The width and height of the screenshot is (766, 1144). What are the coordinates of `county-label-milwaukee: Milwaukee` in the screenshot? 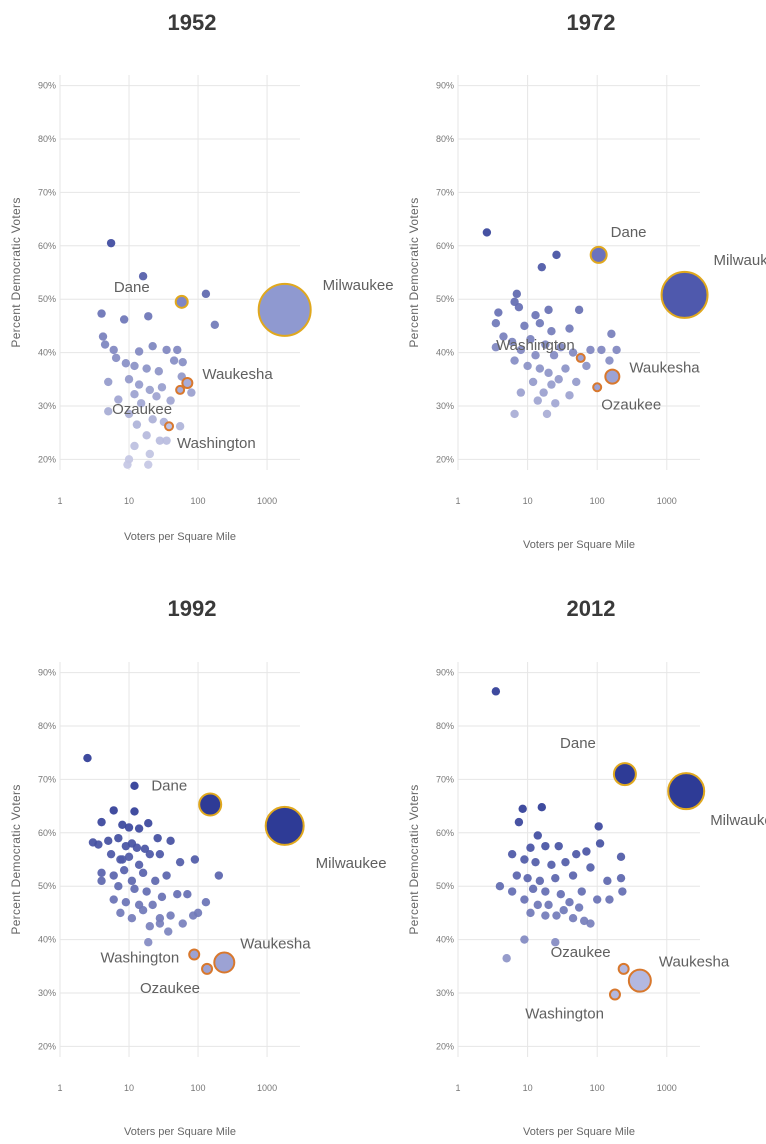 It's located at (358, 285).